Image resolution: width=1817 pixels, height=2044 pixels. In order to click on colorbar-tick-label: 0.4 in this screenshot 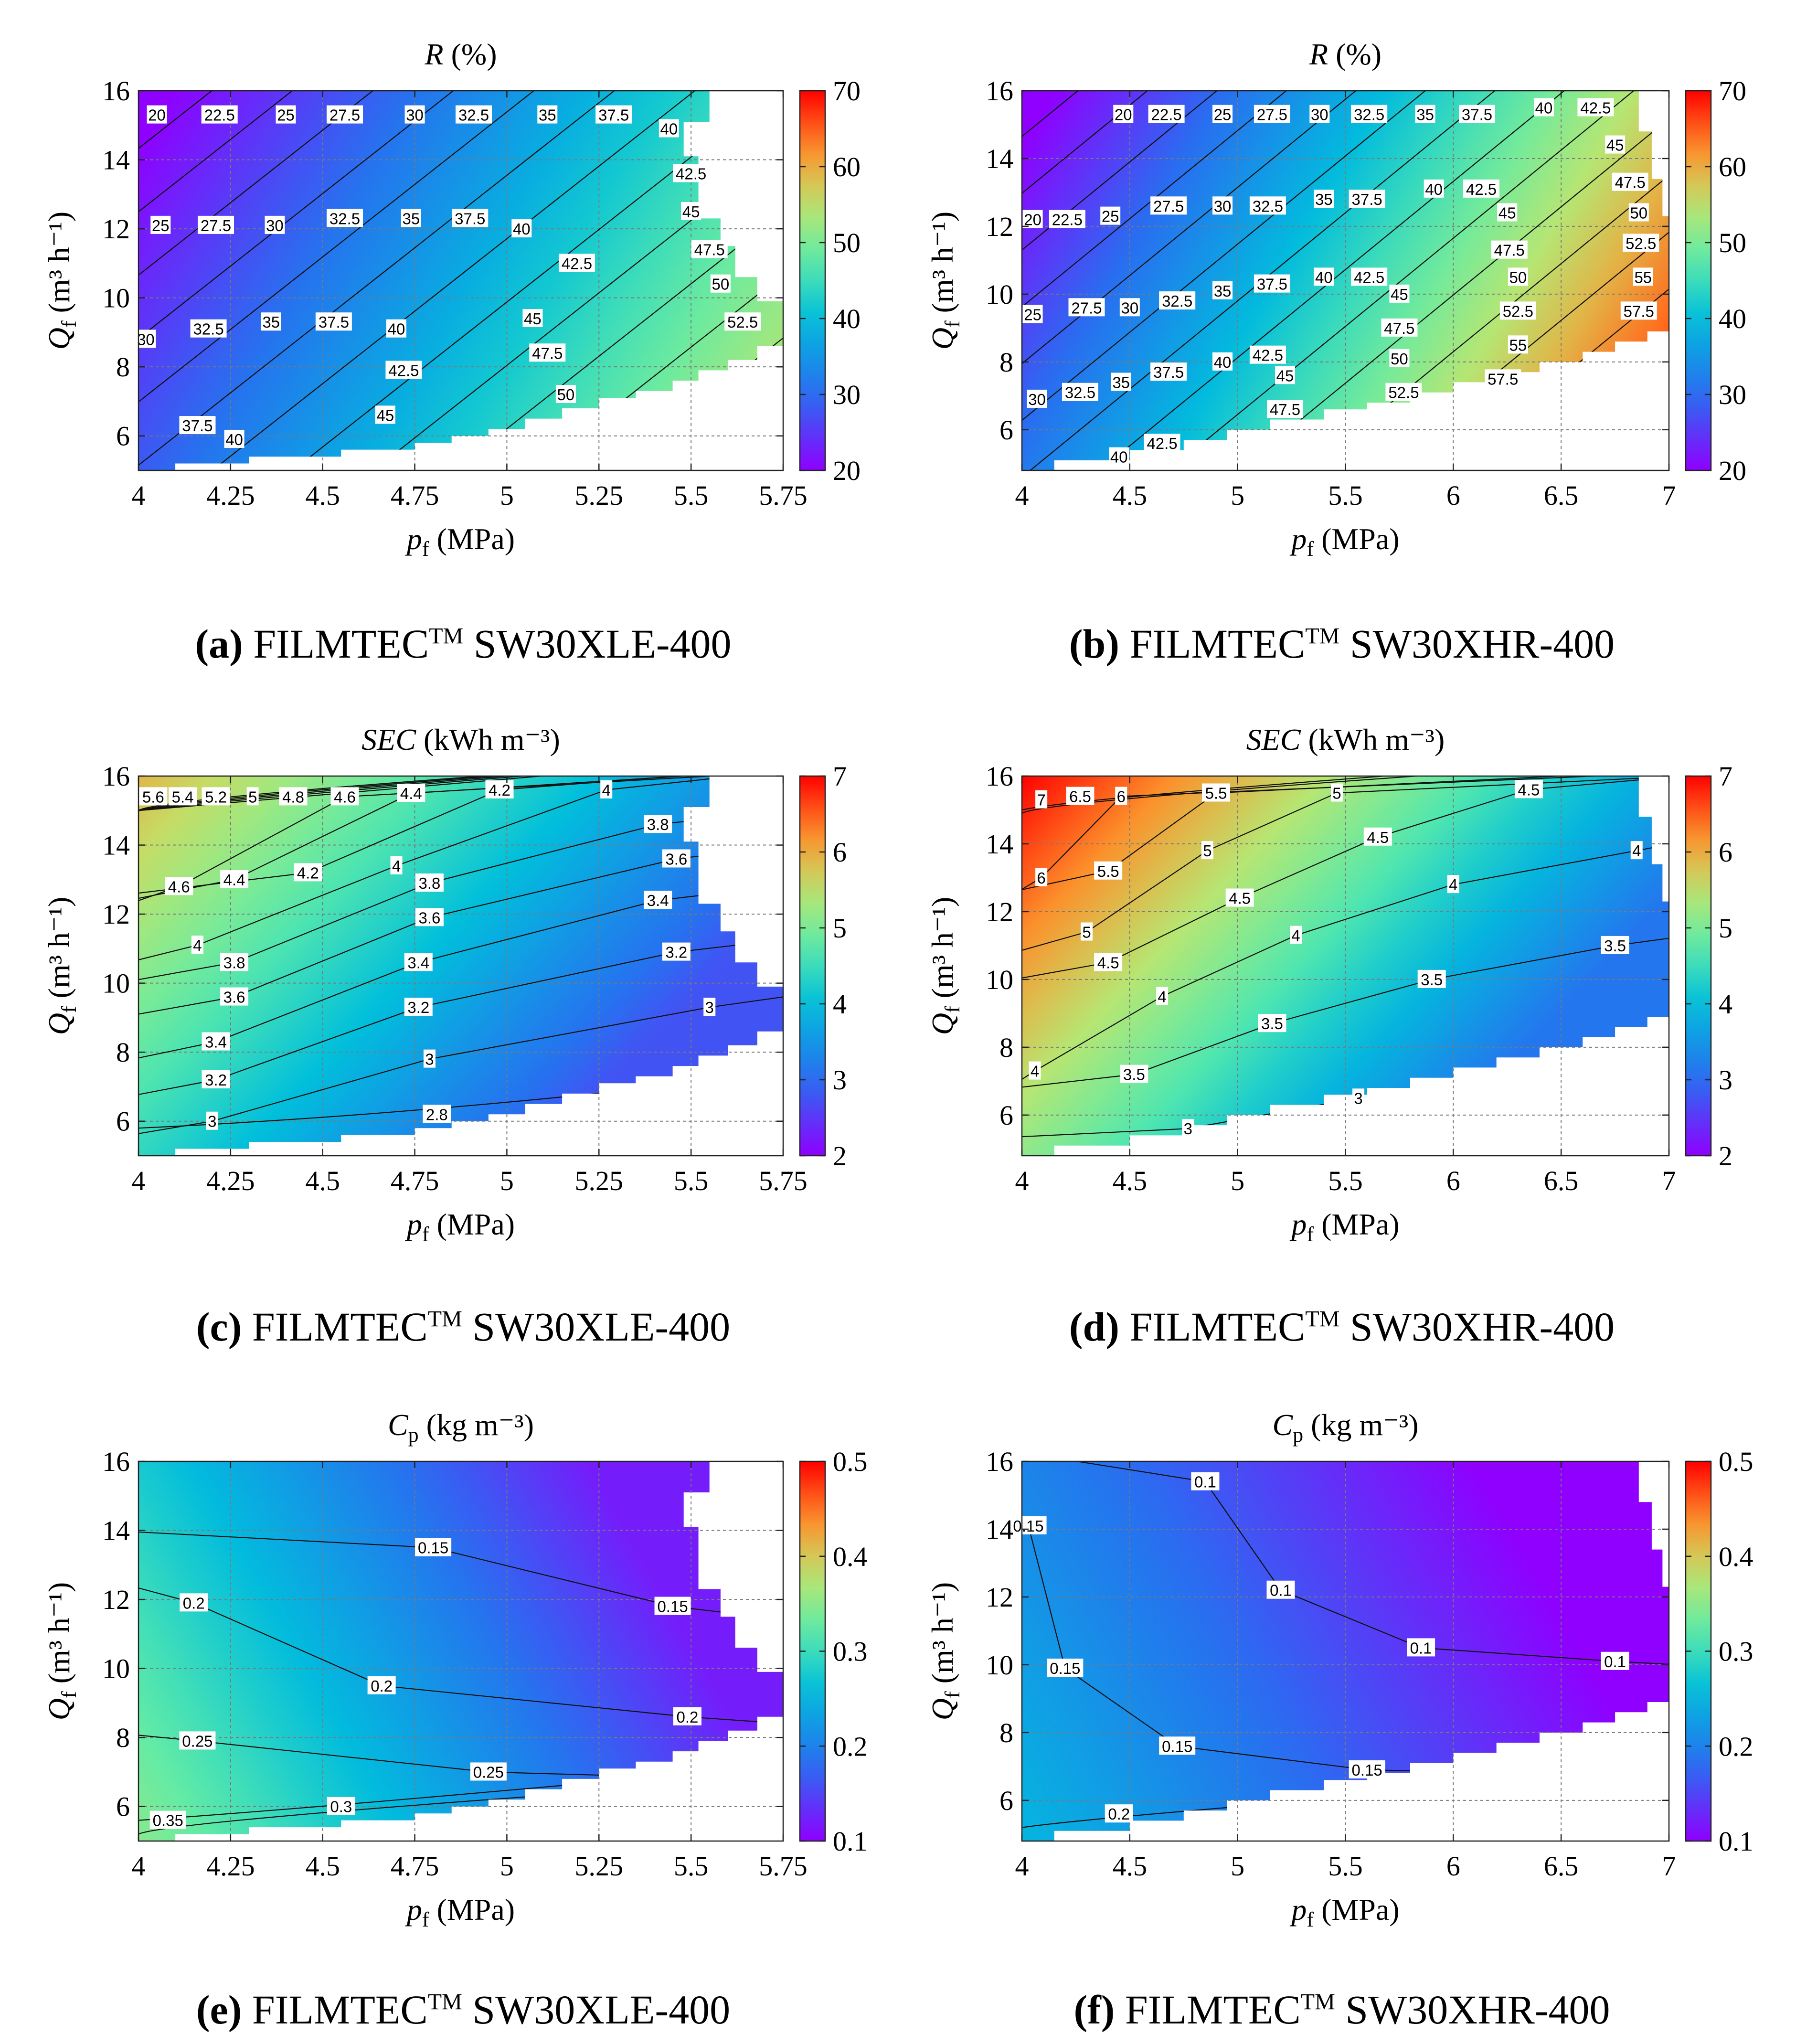, I will do `click(1736, 1556)`.